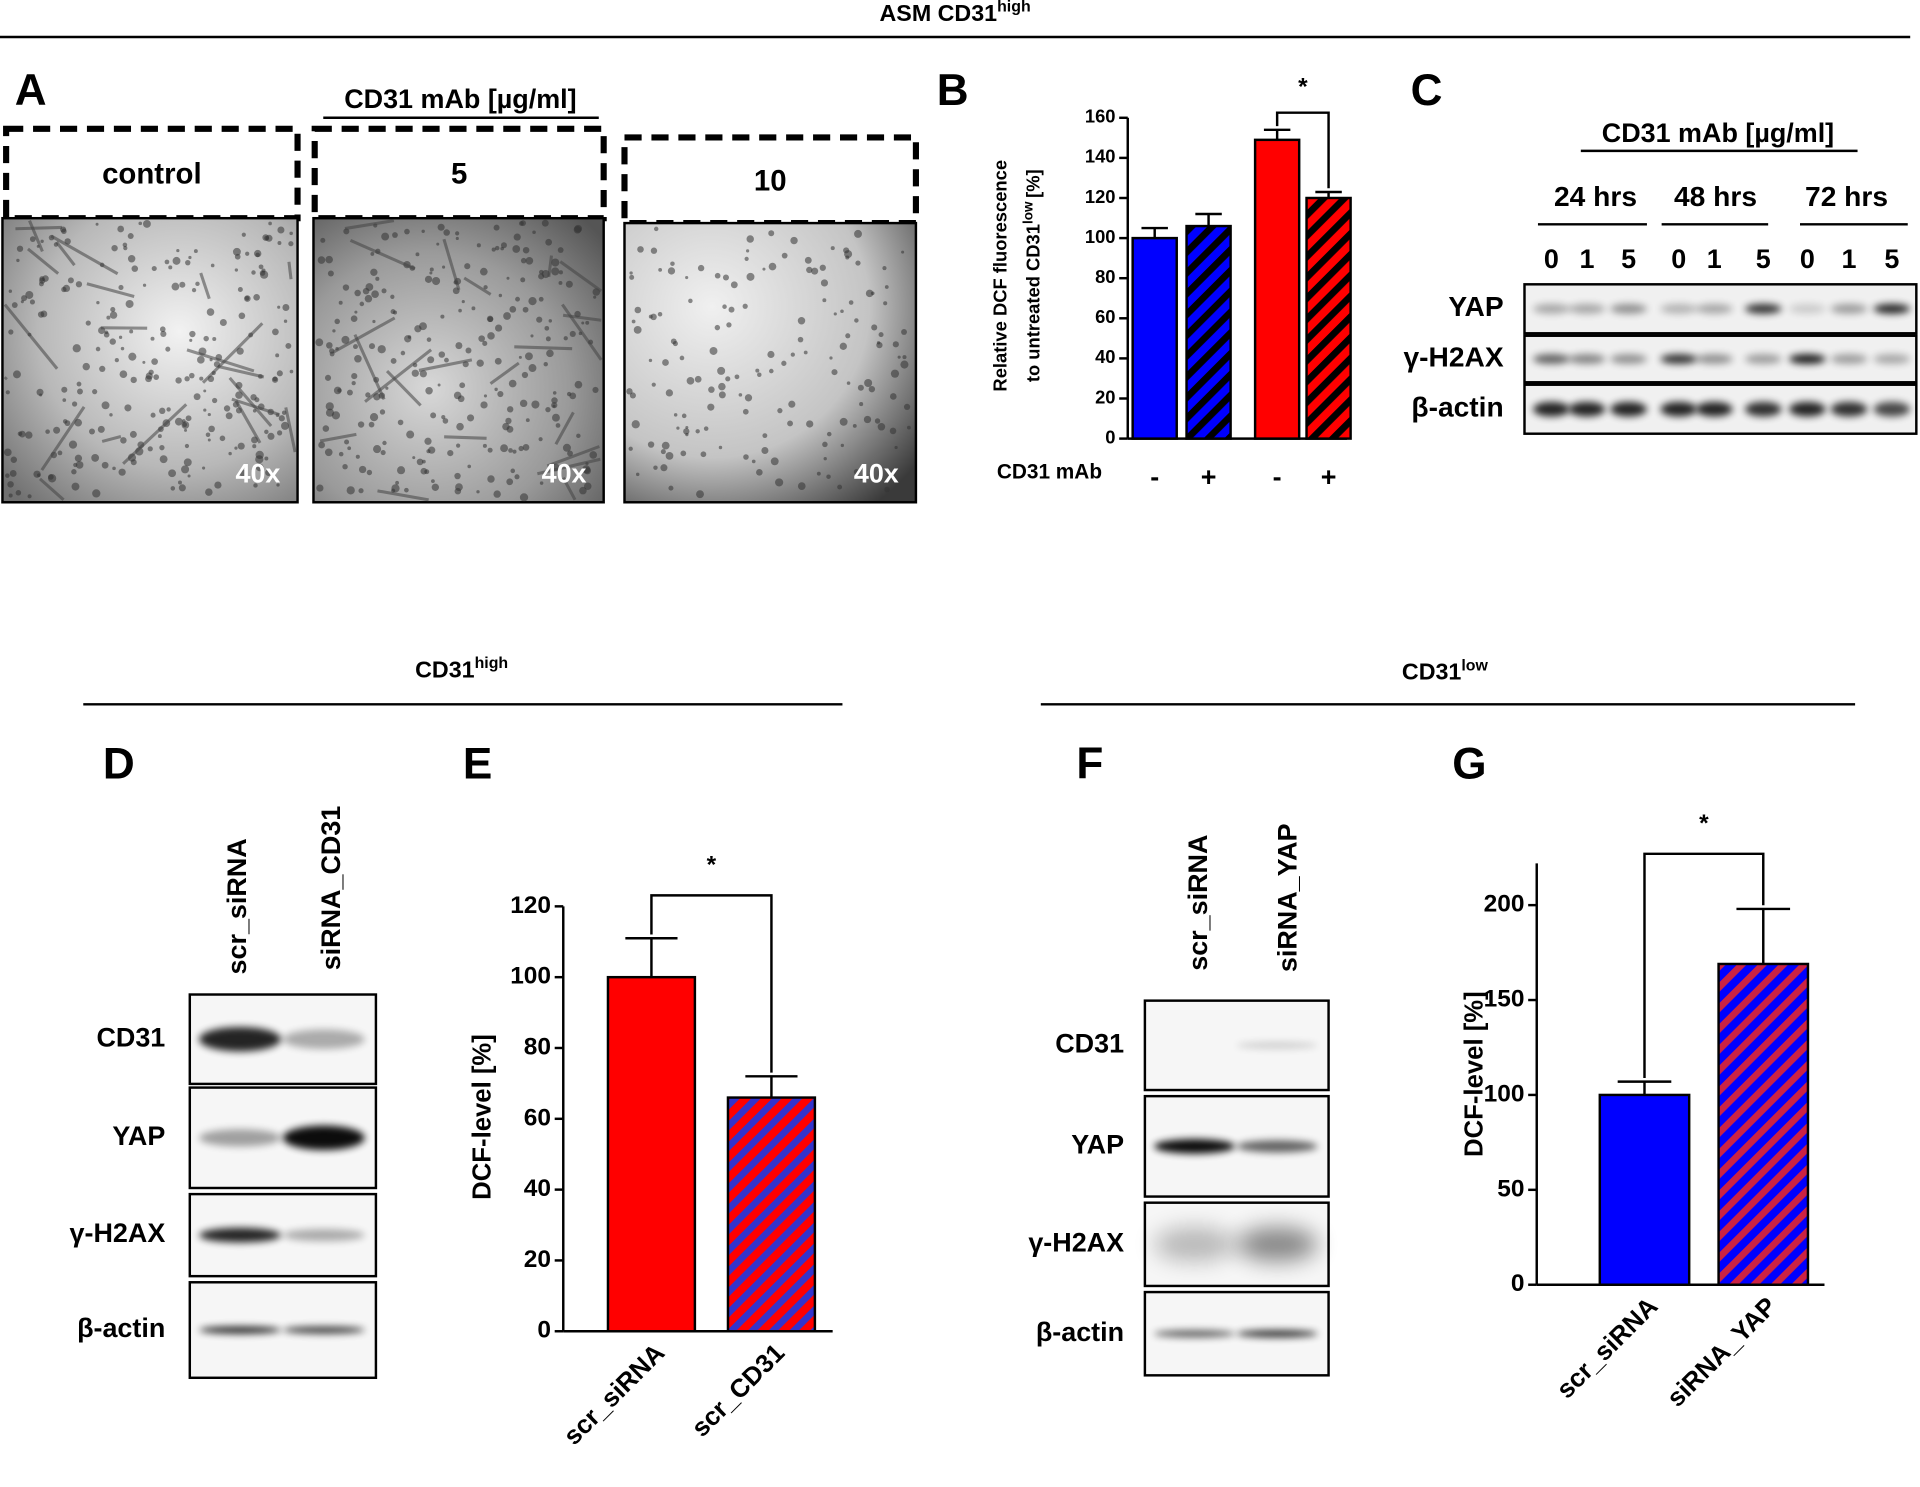 The width and height of the screenshot is (1920, 1487). What do you see at coordinates (1154, 477) in the screenshot?
I see `x-tick-label: -` at bounding box center [1154, 477].